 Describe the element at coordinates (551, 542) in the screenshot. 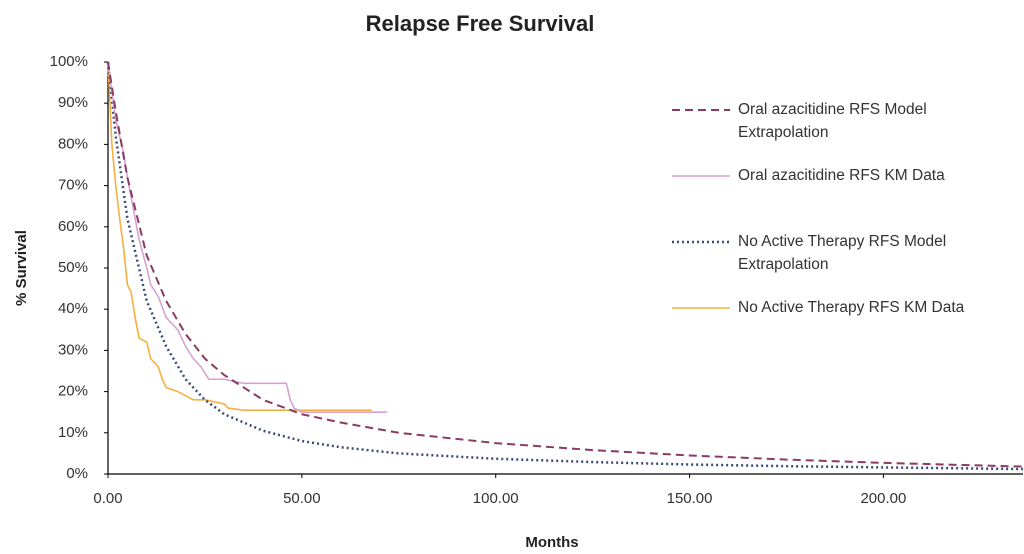

I see `x-axis-label: Months` at that location.